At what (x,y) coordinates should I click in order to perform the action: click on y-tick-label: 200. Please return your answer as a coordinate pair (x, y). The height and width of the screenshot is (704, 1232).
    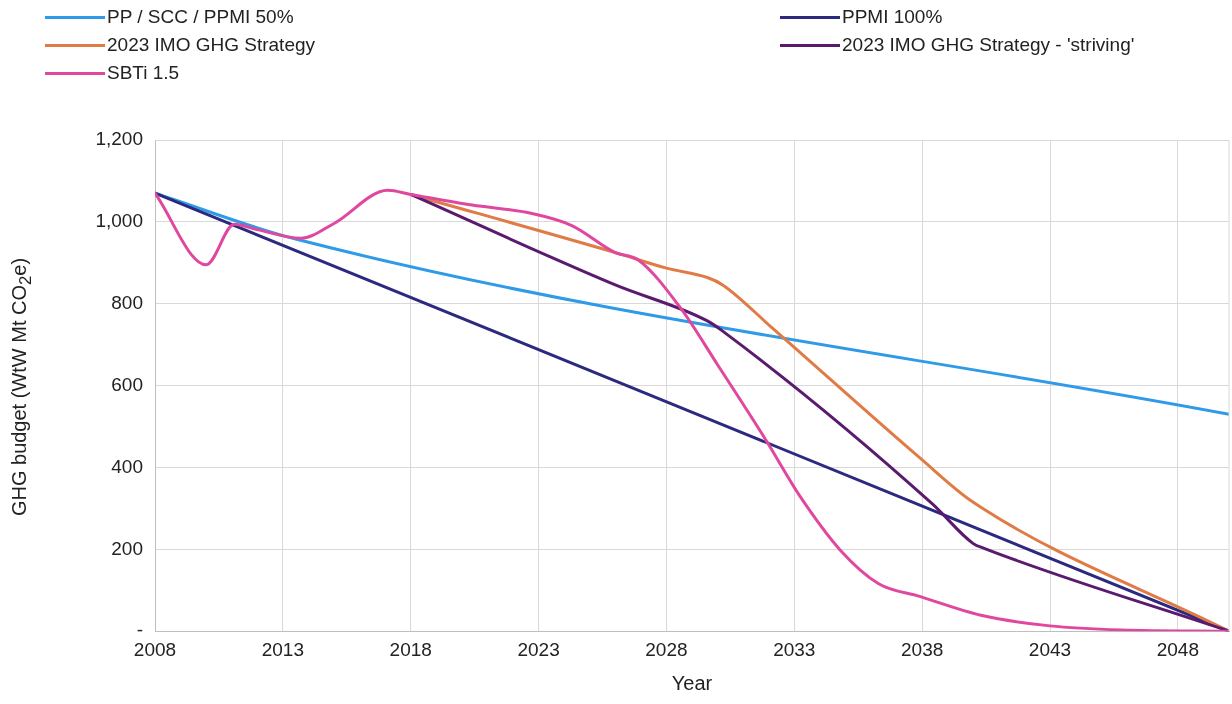
    Looking at the image, I should click on (127, 548).